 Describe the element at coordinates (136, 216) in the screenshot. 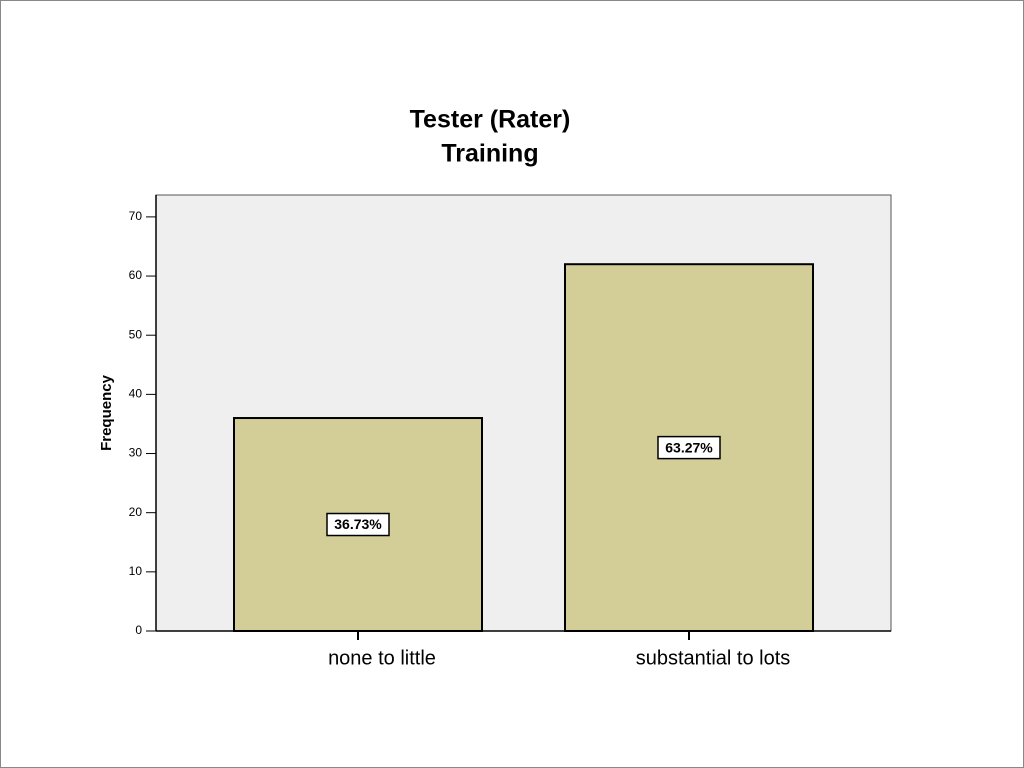

I see `y-tick-label: 70` at that location.